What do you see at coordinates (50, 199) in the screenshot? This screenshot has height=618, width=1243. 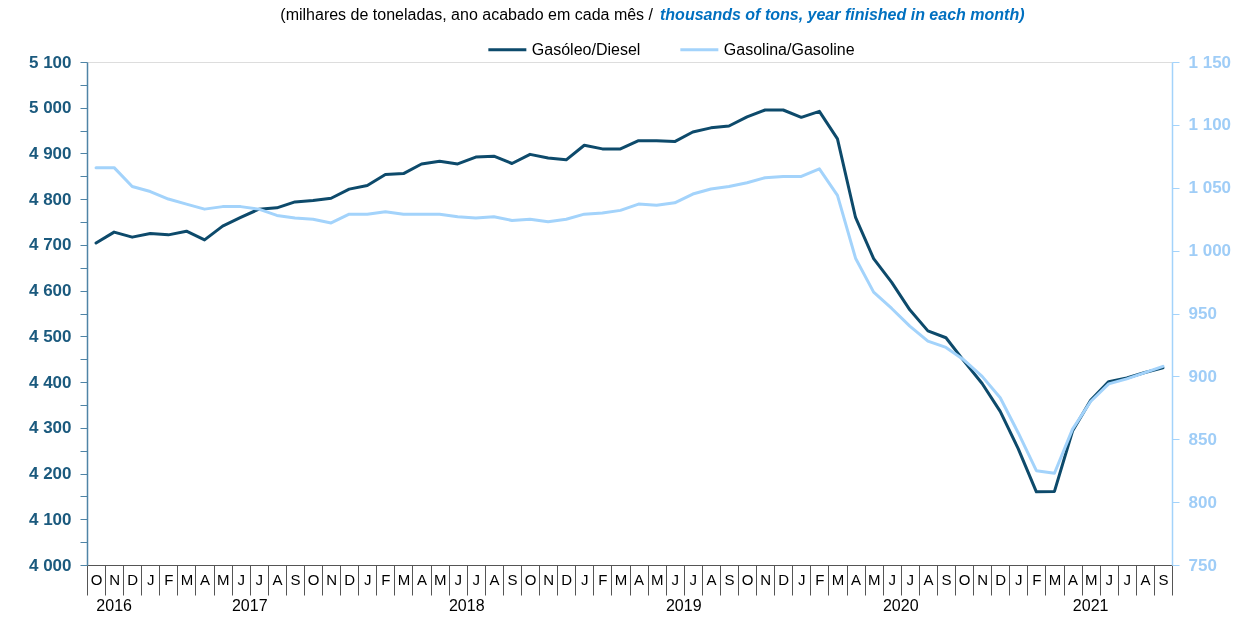 I see `y-tick-label: 4 800` at bounding box center [50, 199].